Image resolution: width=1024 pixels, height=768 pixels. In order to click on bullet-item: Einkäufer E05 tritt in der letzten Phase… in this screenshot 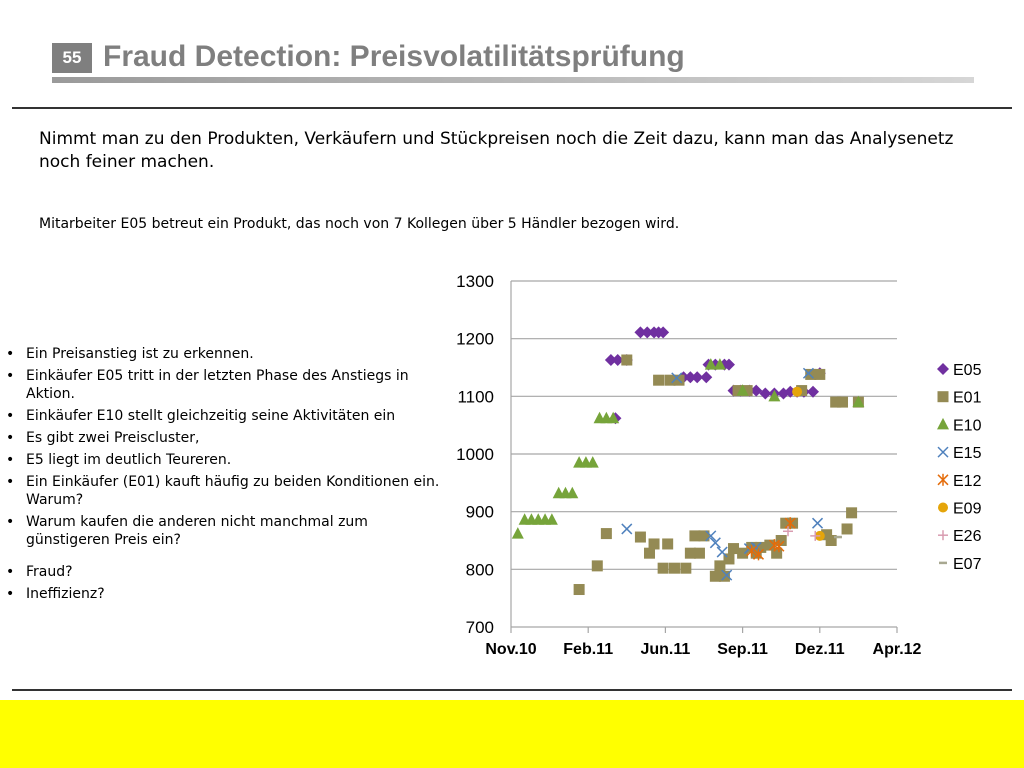, I will do `click(226, 385)`.